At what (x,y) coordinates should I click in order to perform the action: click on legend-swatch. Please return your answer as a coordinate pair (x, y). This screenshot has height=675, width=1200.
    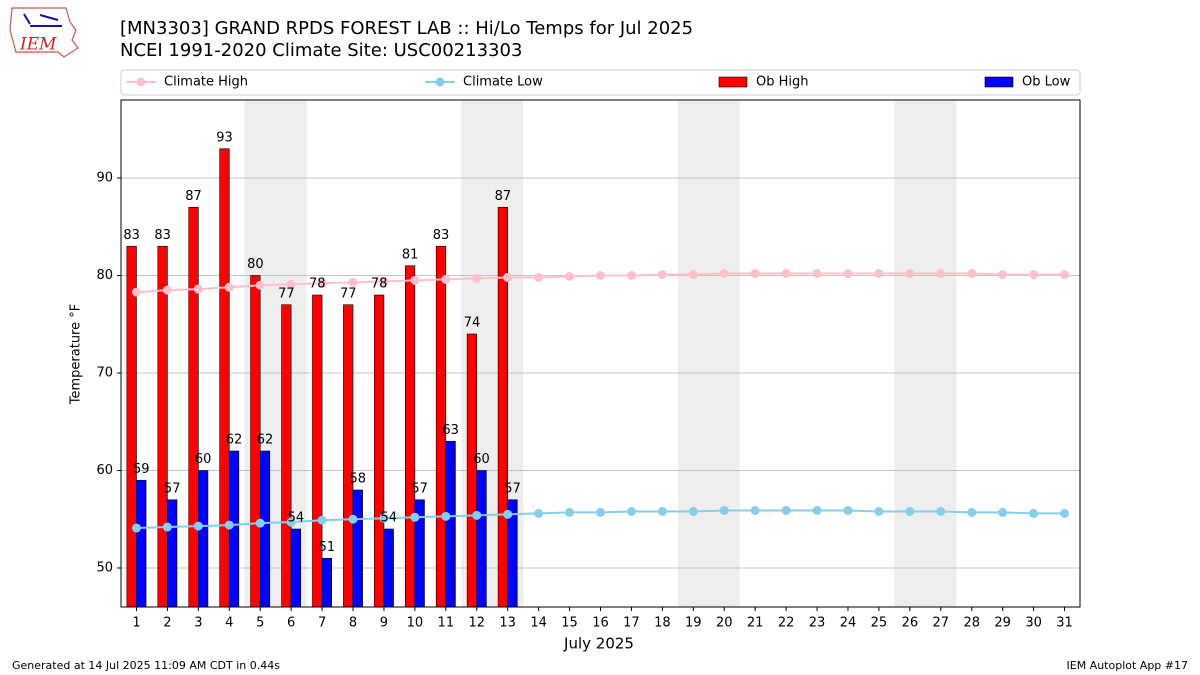
    Looking at the image, I should click on (733, 82).